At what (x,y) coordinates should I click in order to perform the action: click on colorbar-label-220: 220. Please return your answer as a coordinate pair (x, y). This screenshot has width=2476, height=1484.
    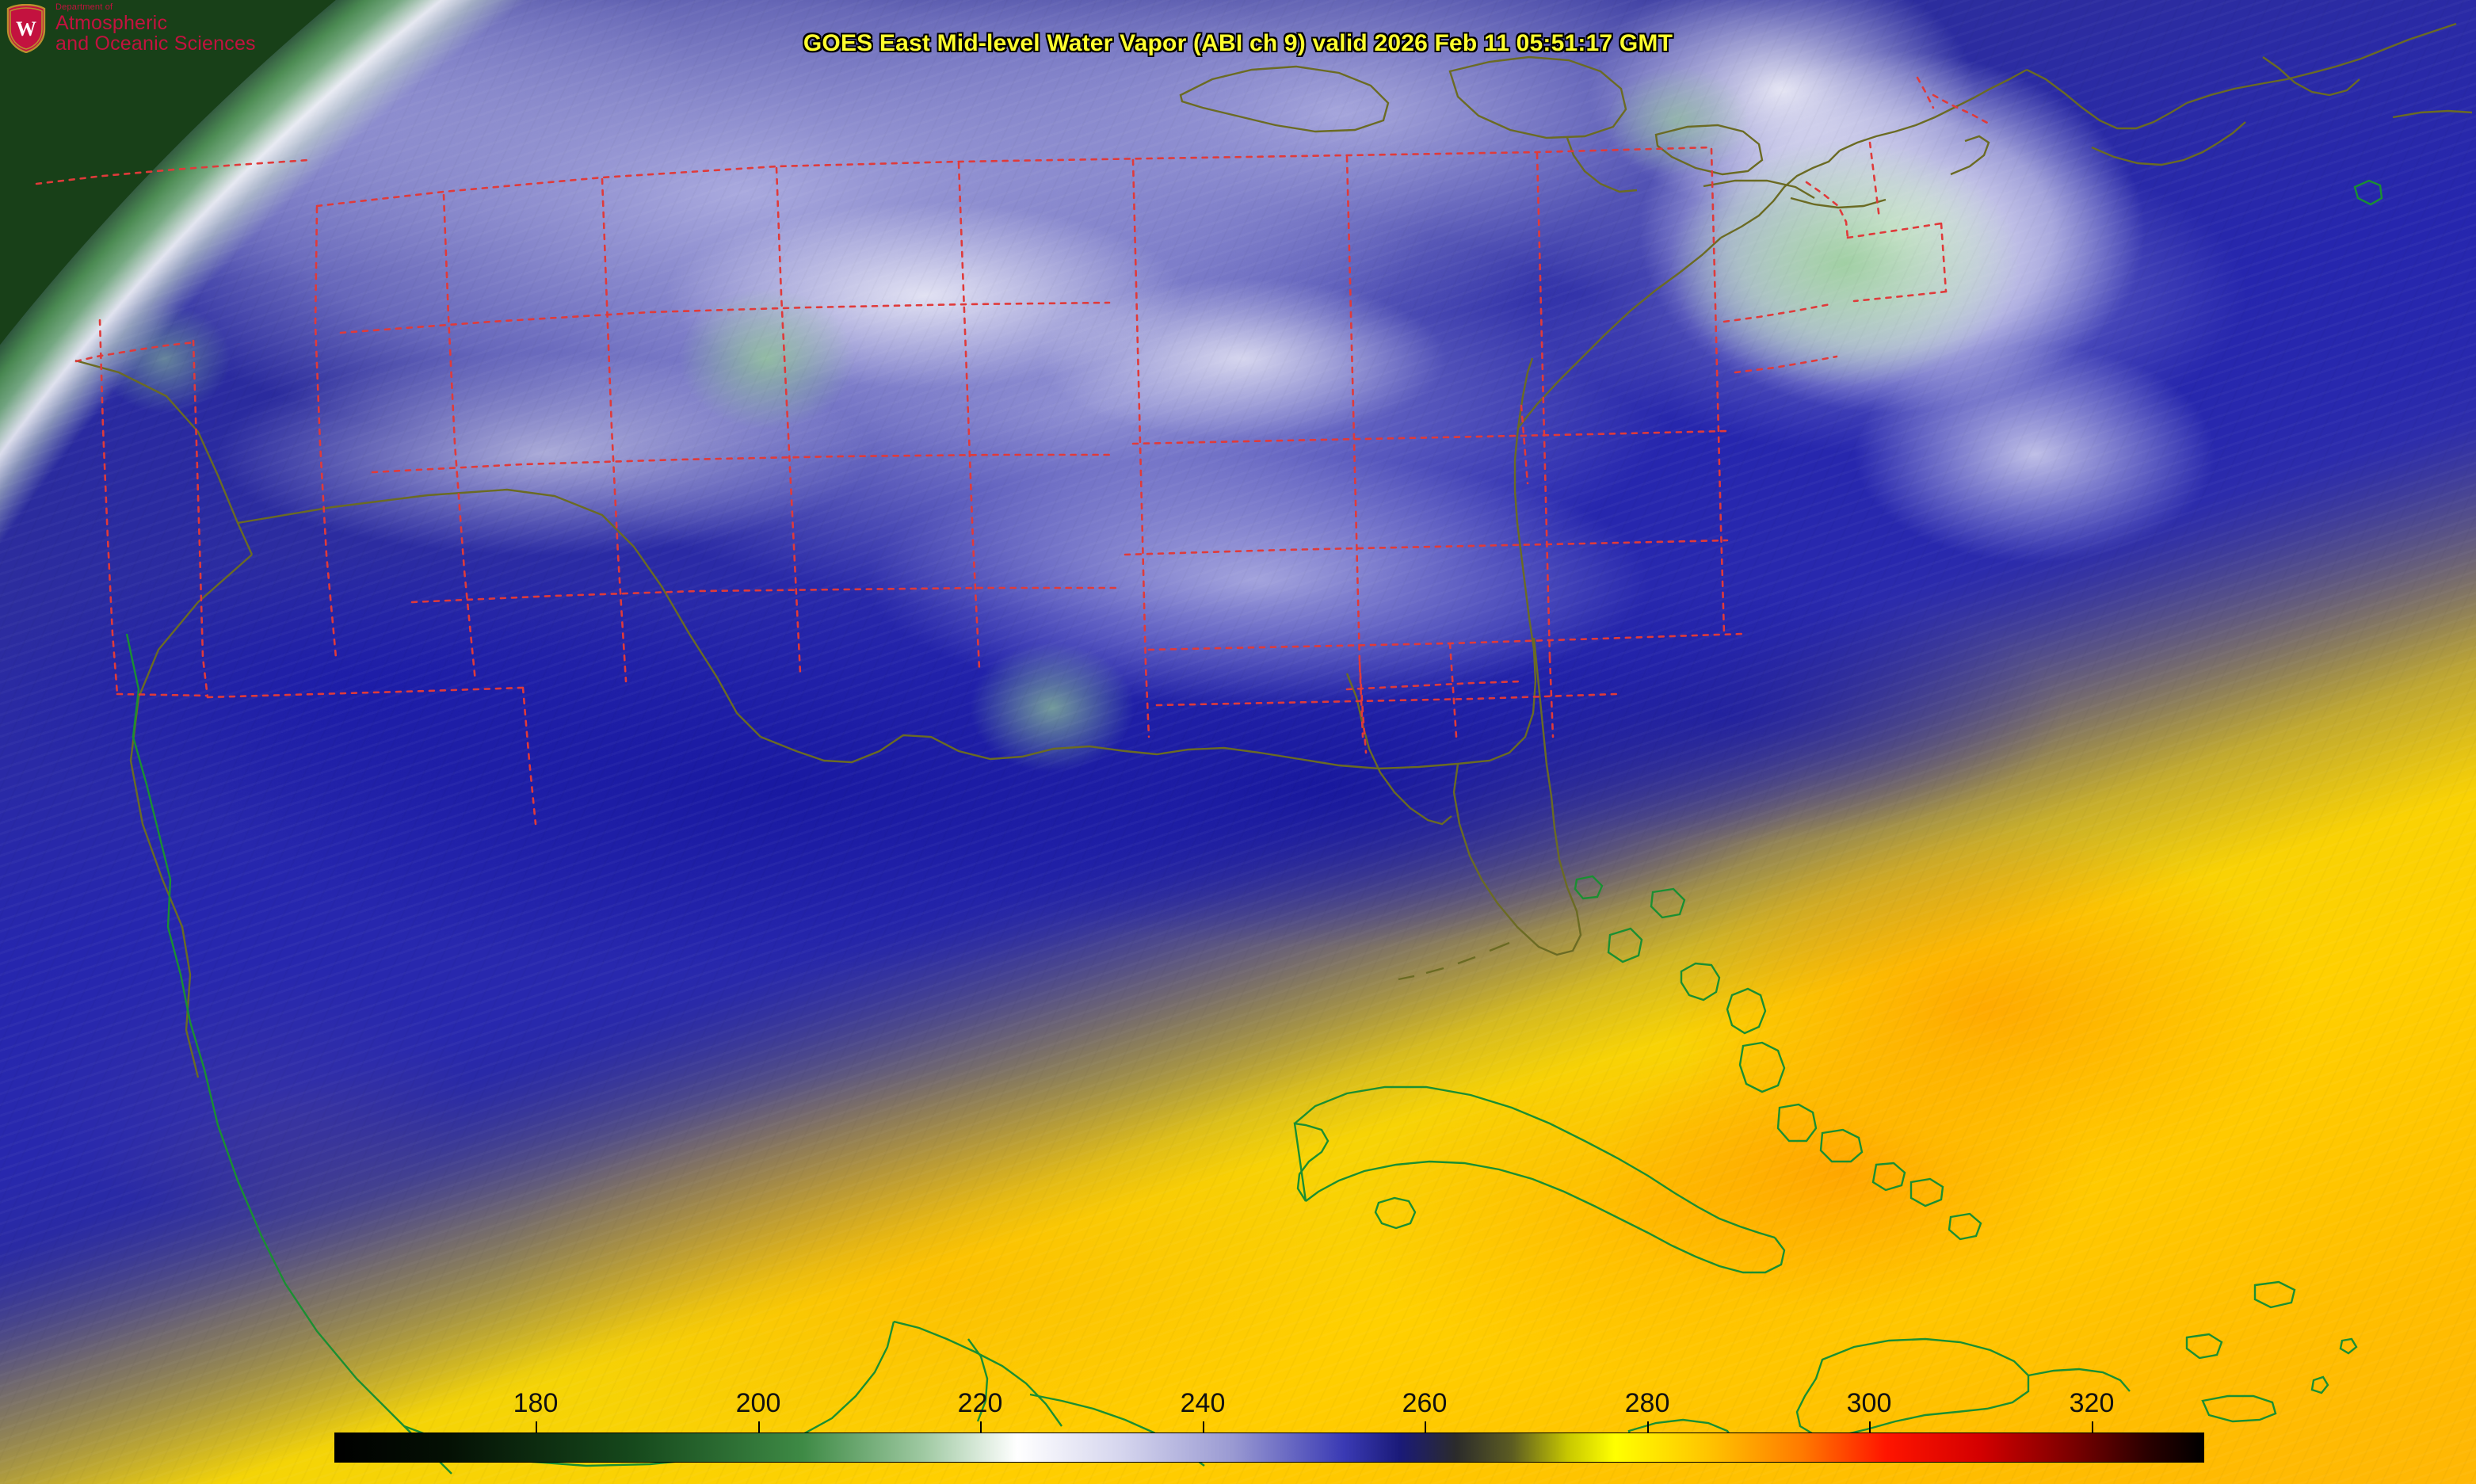
    Looking at the image, I should click on (980, 1403).